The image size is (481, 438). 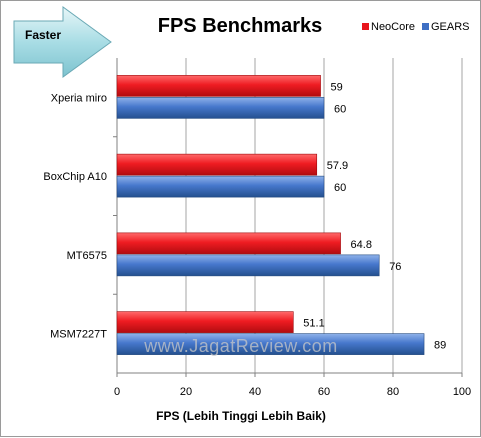 I want to click on arrow-right-icon, so click(x=62, y=42).